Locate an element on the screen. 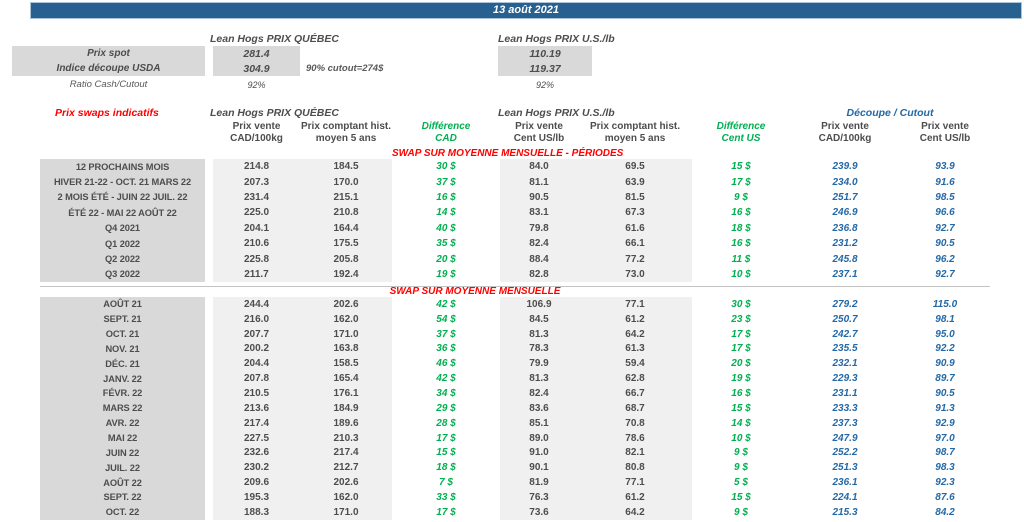 This screenshot has width=1024, height=522. swaps-us-title: Lean Hogs PRIX U.S./lb is located at coordinates (556, 113).